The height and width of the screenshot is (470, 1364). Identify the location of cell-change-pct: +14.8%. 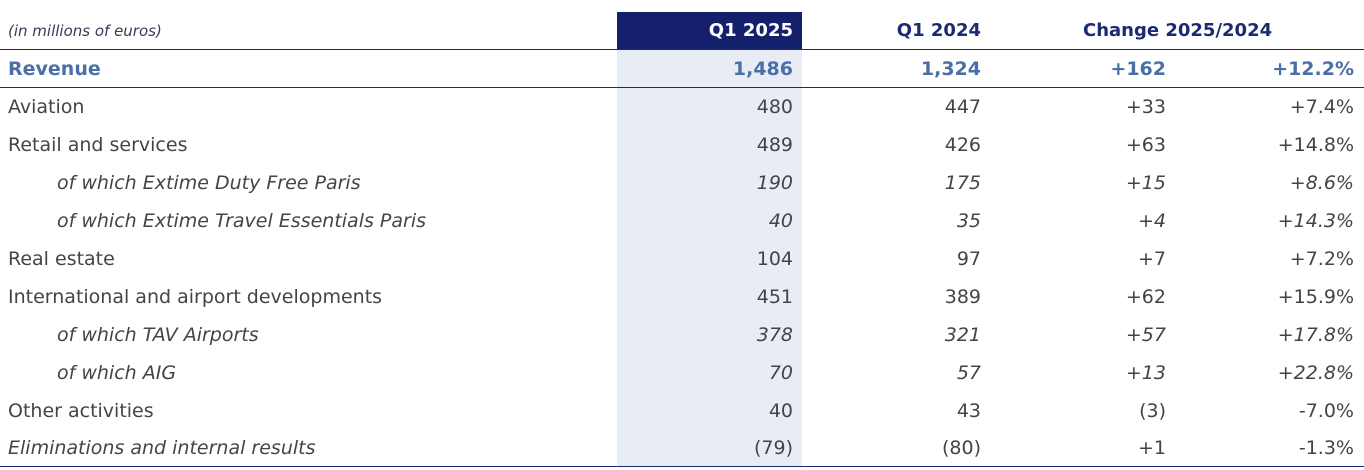
(1315, 145).